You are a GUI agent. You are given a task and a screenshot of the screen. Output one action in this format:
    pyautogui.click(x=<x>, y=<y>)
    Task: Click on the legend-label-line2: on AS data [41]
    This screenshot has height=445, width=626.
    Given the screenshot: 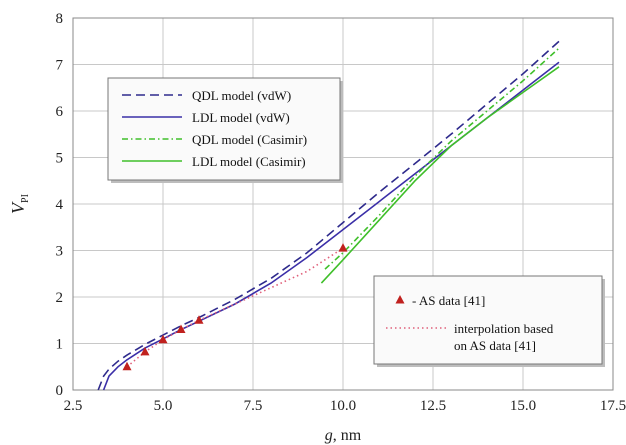 What is the action you would take?
    pyautogui.click(x=495, y=345)
    